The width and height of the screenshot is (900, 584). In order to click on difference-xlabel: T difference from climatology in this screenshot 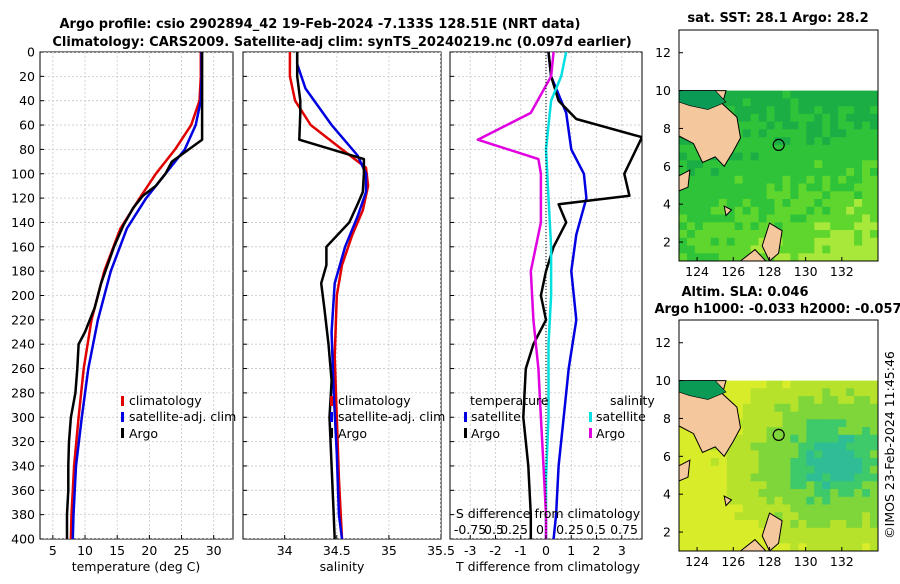, I will do `click(548, 566)`.